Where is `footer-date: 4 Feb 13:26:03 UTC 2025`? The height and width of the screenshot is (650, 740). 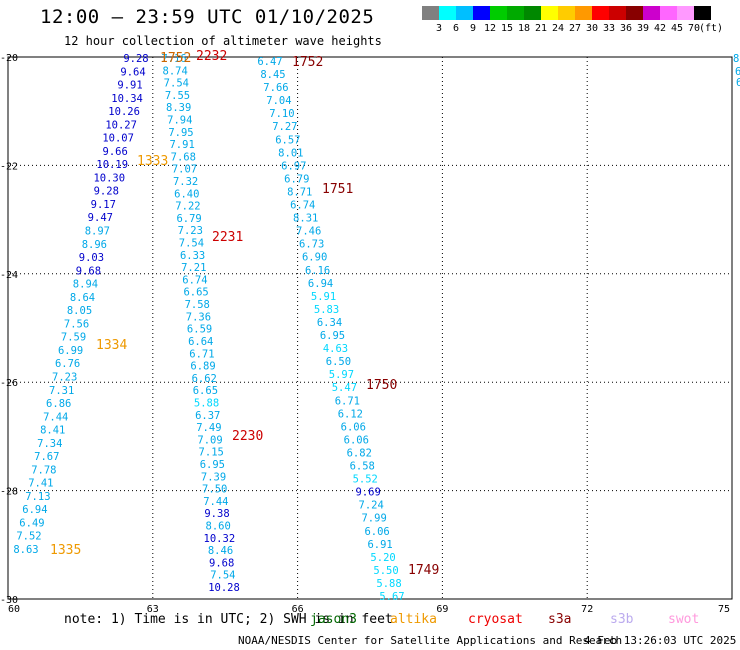 footer-date: 4 Feb 13:26:03 UTC 2025 is located at coordinates (660, 640).